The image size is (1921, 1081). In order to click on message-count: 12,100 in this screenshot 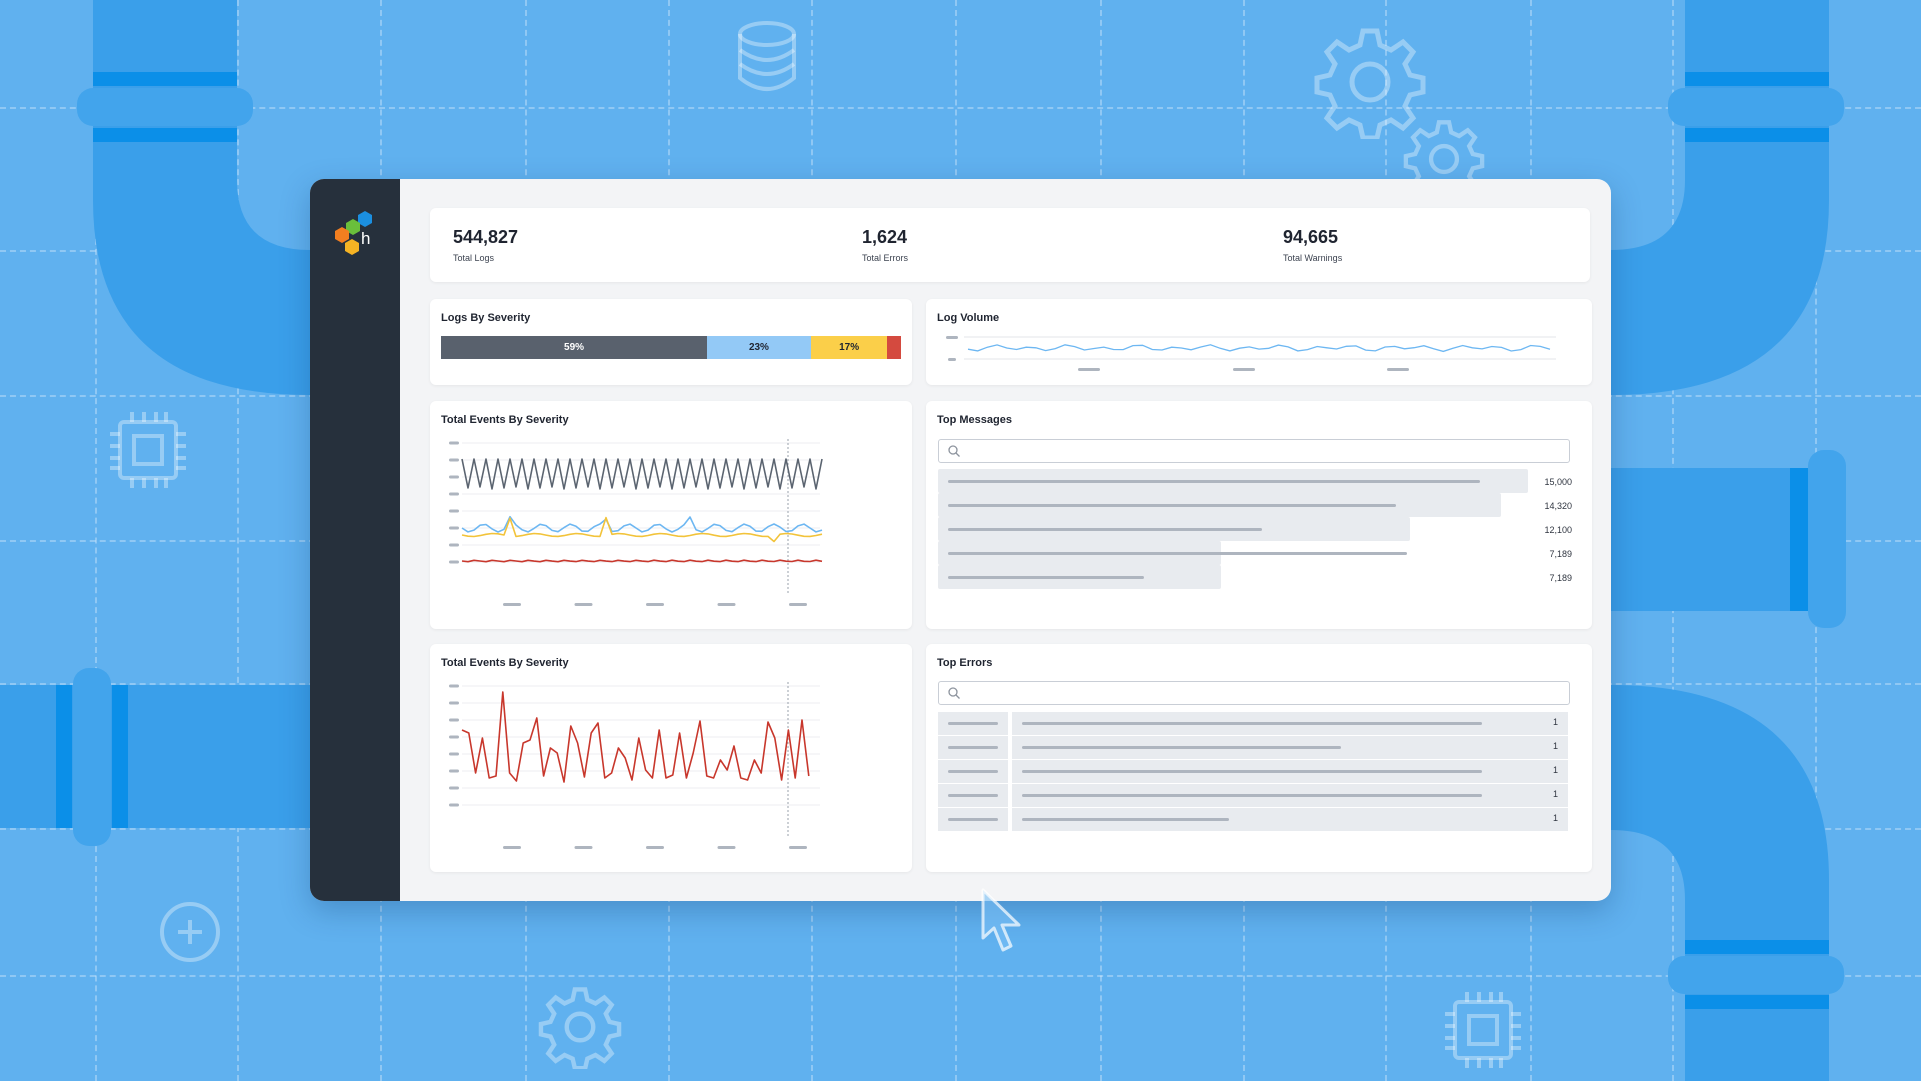, I will do `click(1558, 530)`.